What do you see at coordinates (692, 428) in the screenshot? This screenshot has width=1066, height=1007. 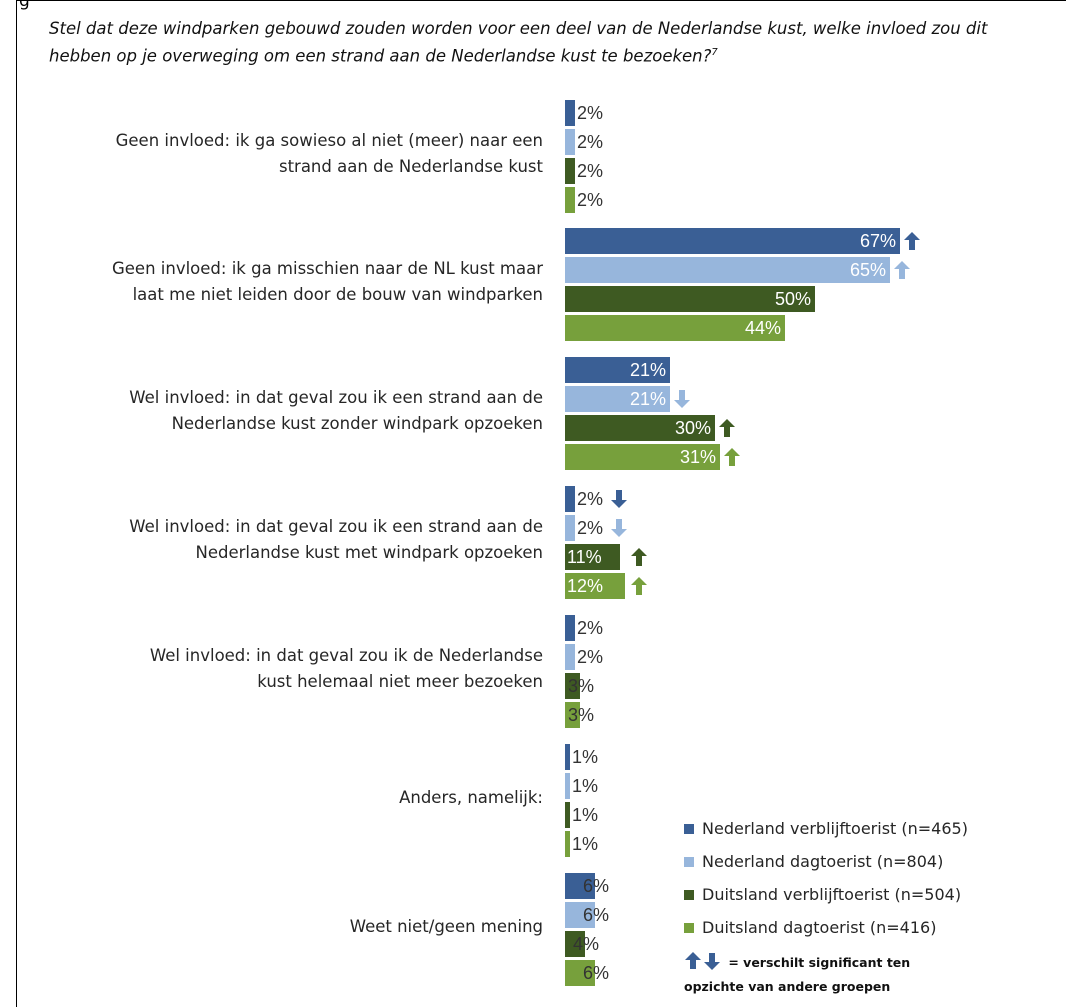 I see `data-label: 30%` at bounding box center [692, 428].